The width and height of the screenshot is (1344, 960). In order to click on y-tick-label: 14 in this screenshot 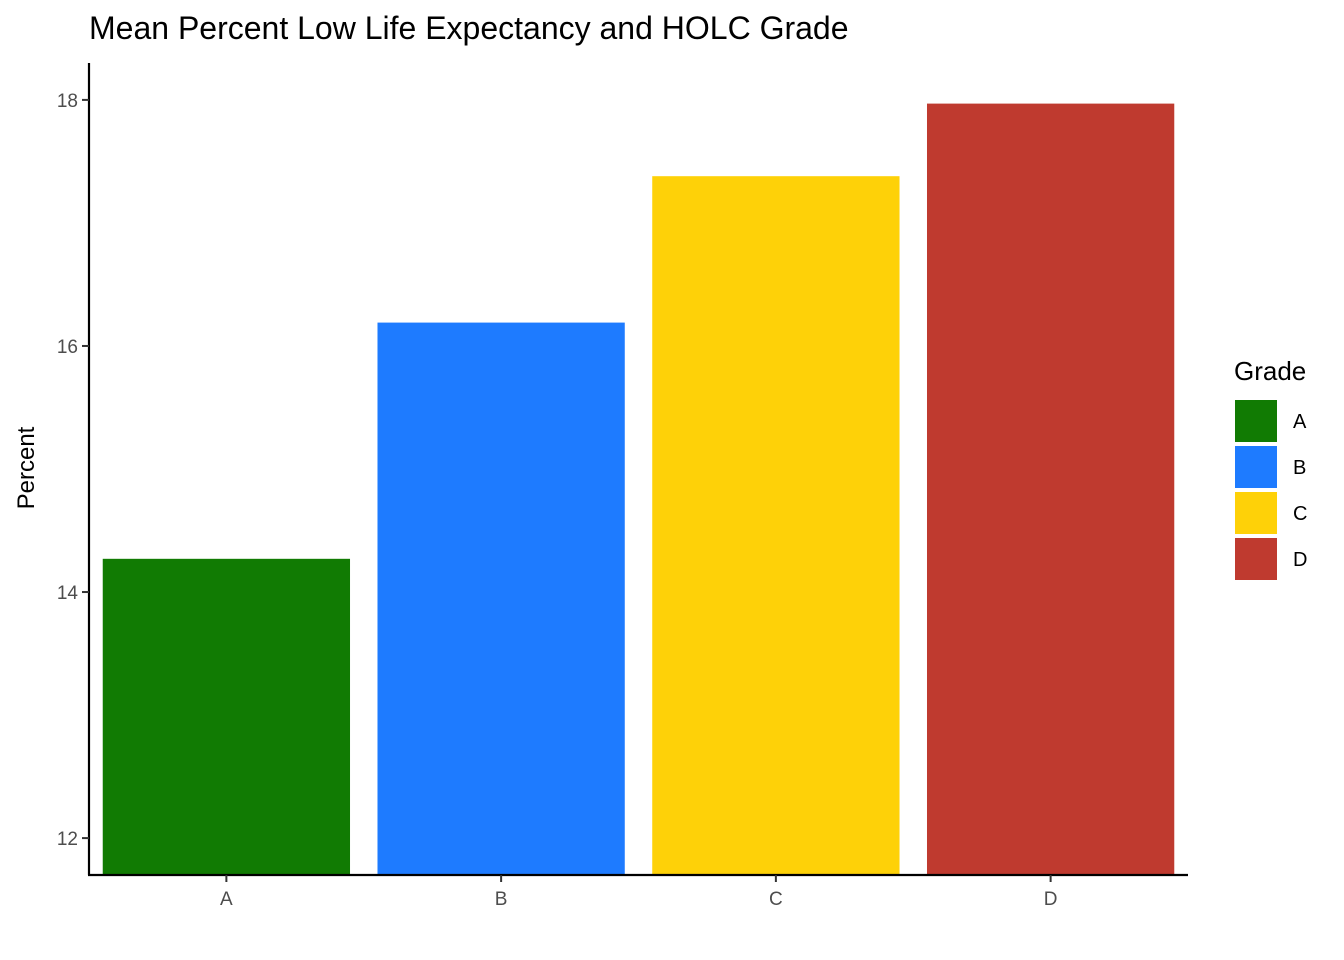, I will do `click(68, 593)`.